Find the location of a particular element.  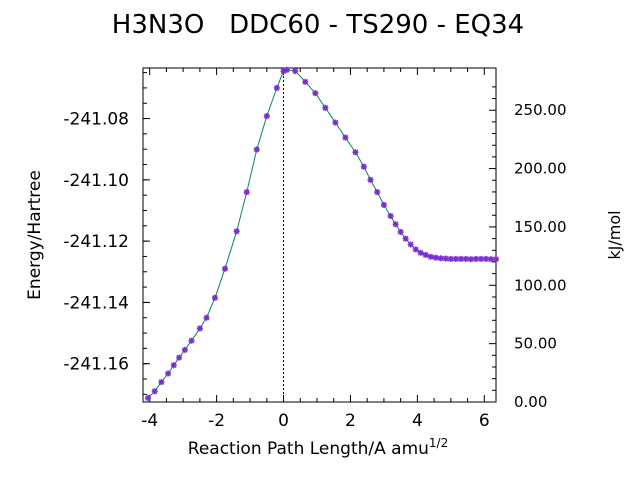

y-right-tick-label: 100.00 is located at coordinates (540, 285).